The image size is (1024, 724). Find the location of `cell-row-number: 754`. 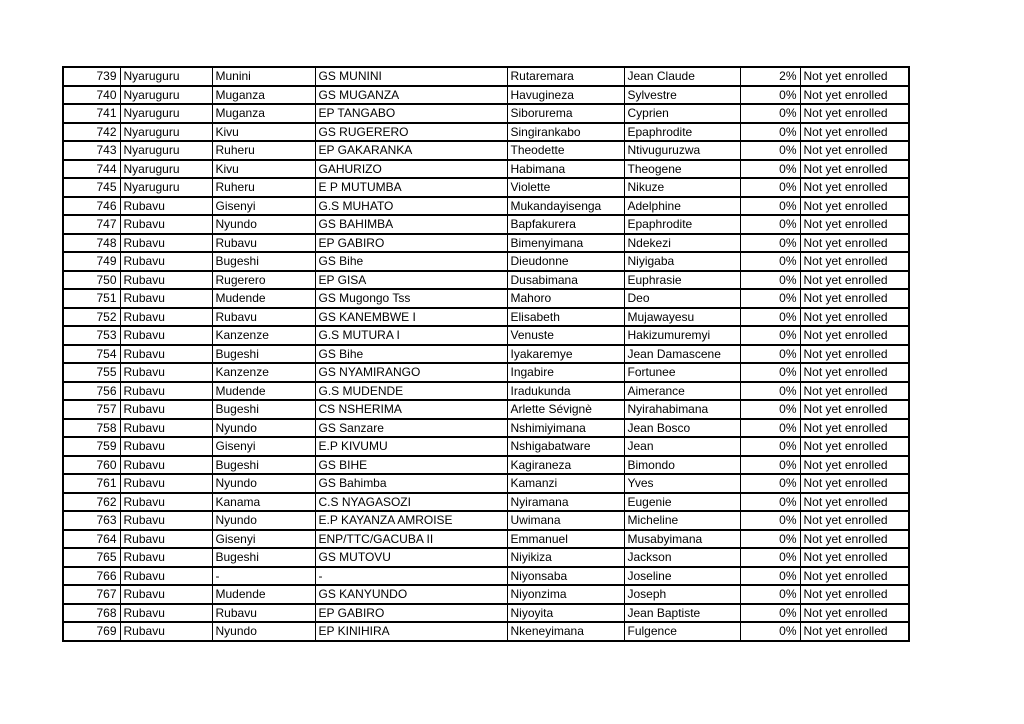

cell-row-number: 754 is located at coordinates (91, 353).